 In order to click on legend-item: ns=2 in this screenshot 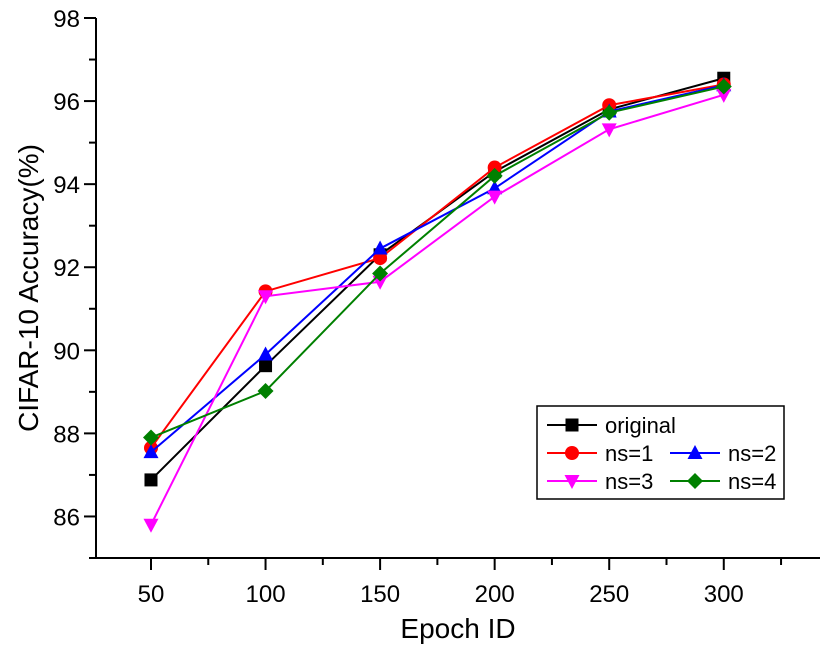, I will do `click(723, 453)`.